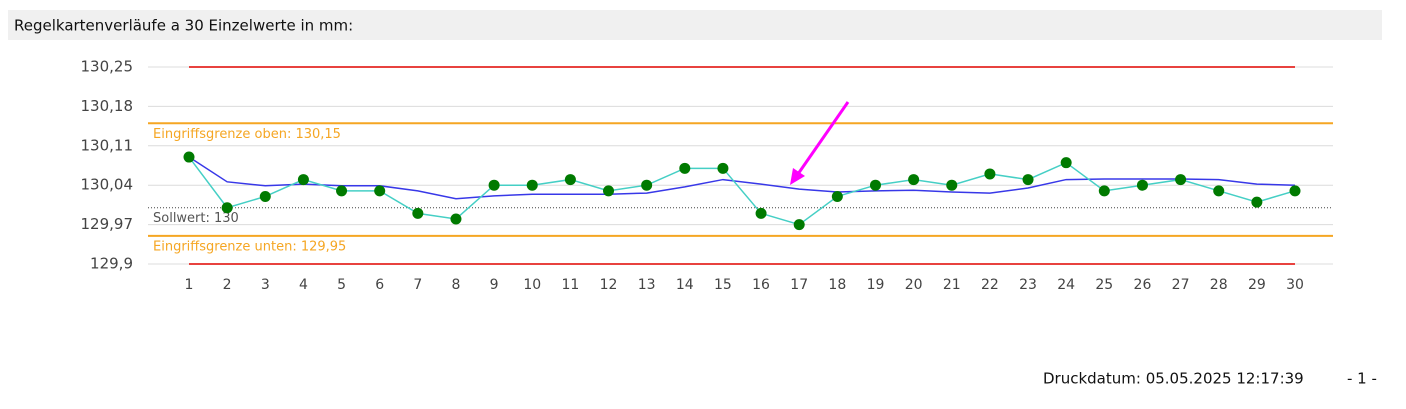  I want to click on x-tick-label: 30, so click(1295, 285).